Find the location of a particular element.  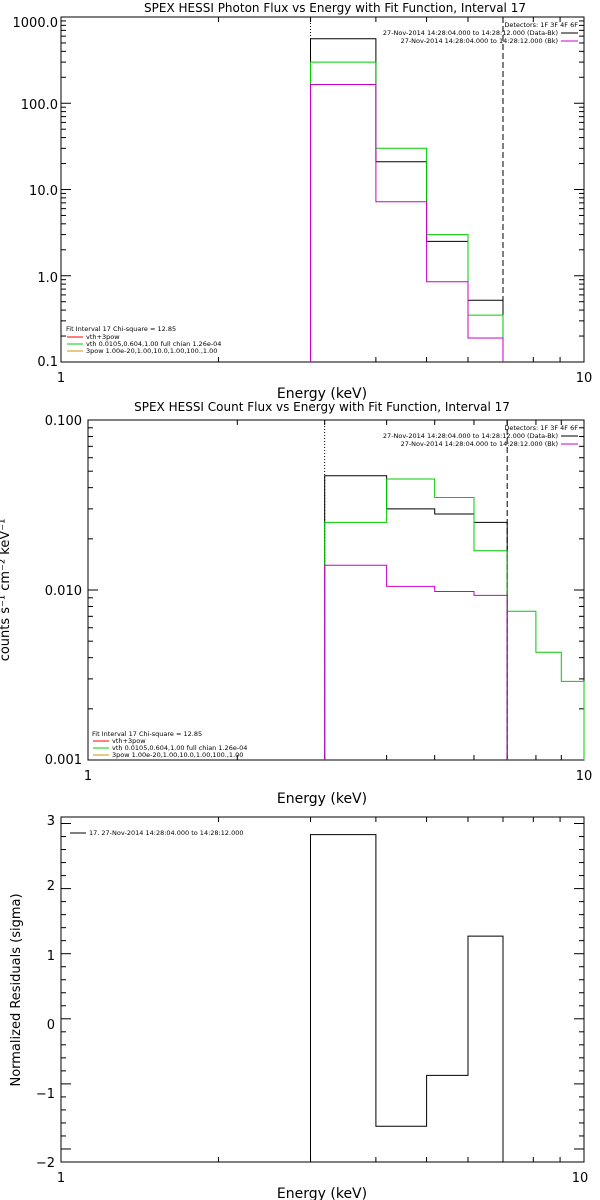

photon-series is located at coordinates (407, 189).